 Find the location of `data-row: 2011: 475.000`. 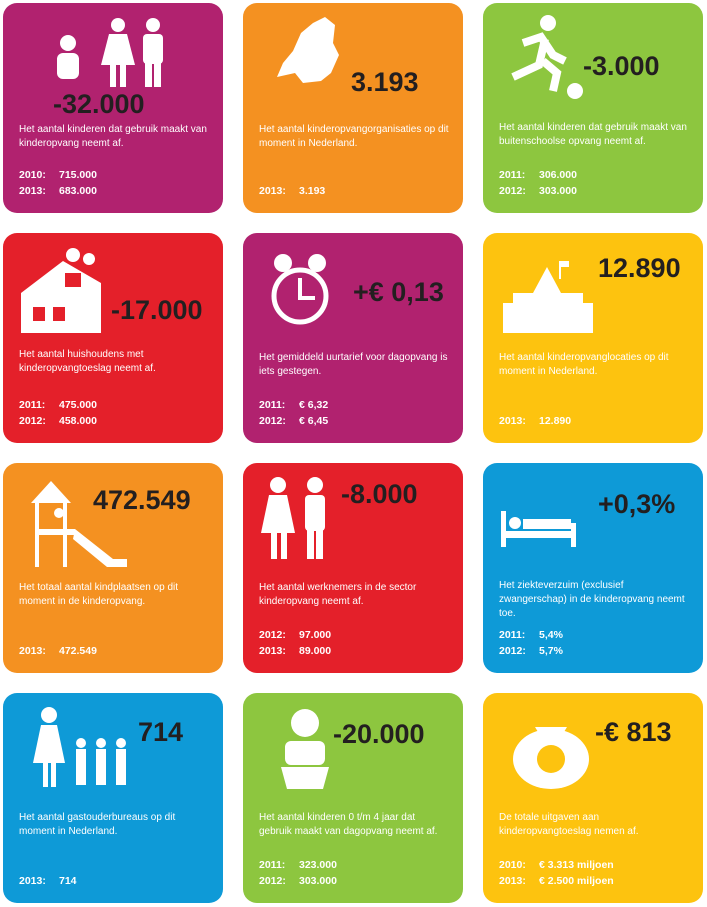

data-row: 2011: 475.000 is located at coordinates (58, 405).